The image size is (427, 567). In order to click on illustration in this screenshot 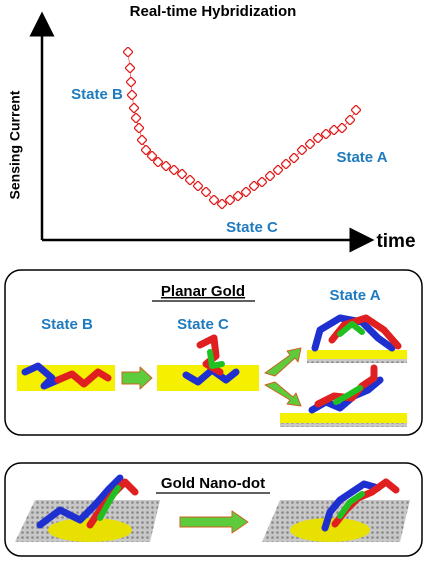, I will do `click(212, 508)`.